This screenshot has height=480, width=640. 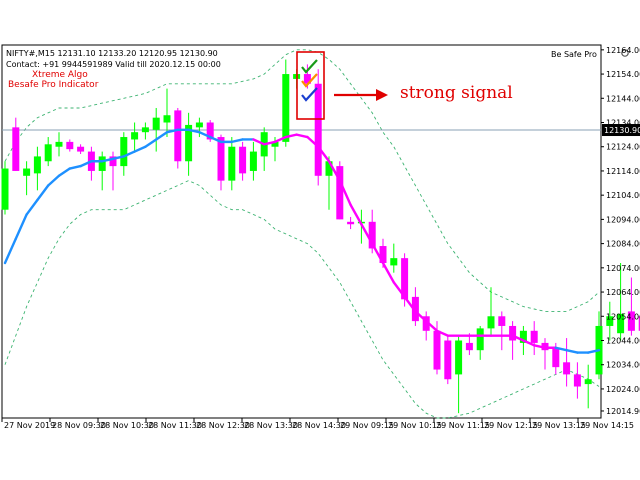 I want to click on y-tick-label: 12064.00, so click(x=623, y=292).